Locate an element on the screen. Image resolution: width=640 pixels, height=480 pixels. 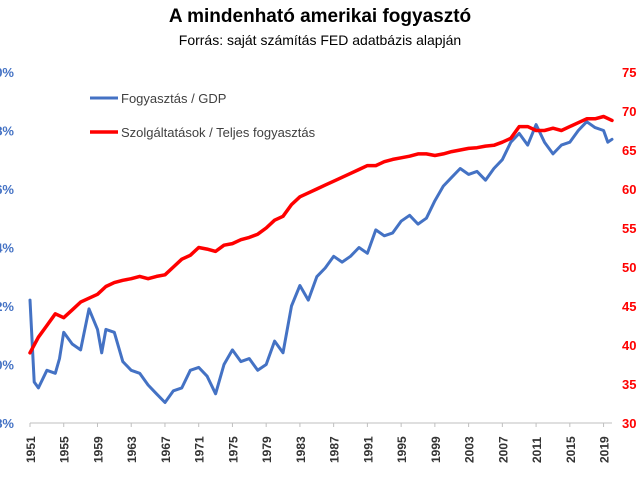
x-tick-label: 2007 is located at coordinates (503, 449).